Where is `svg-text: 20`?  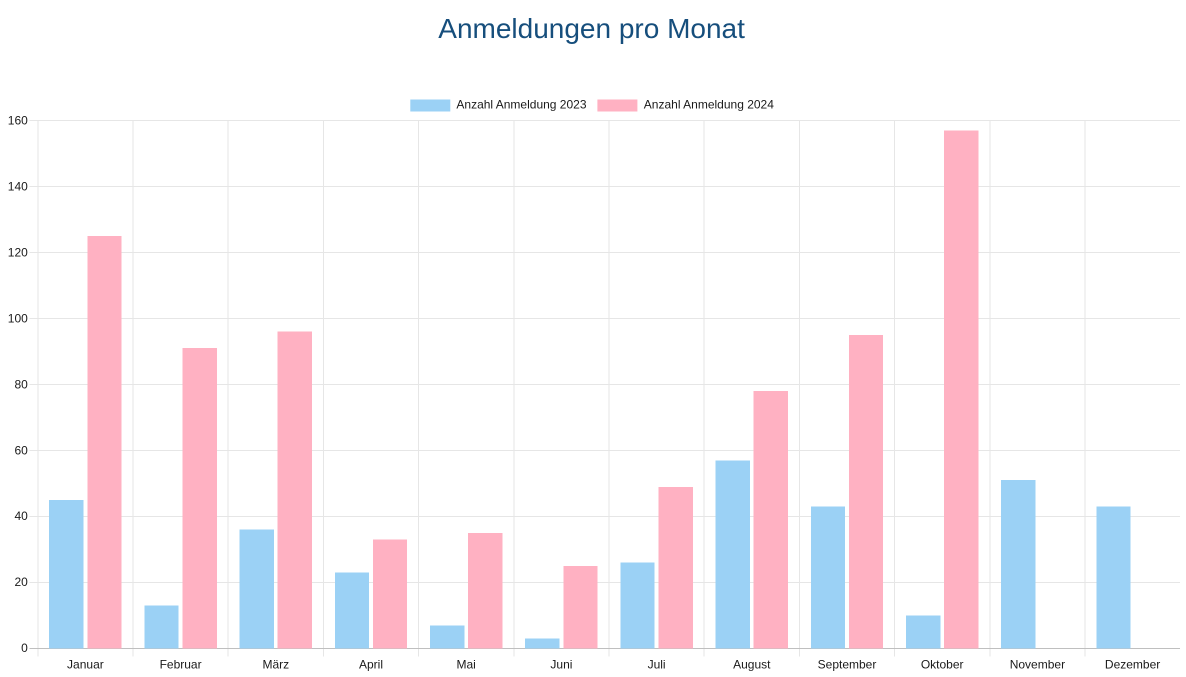 svg-text: 20 is located at coordinates (21, 582).